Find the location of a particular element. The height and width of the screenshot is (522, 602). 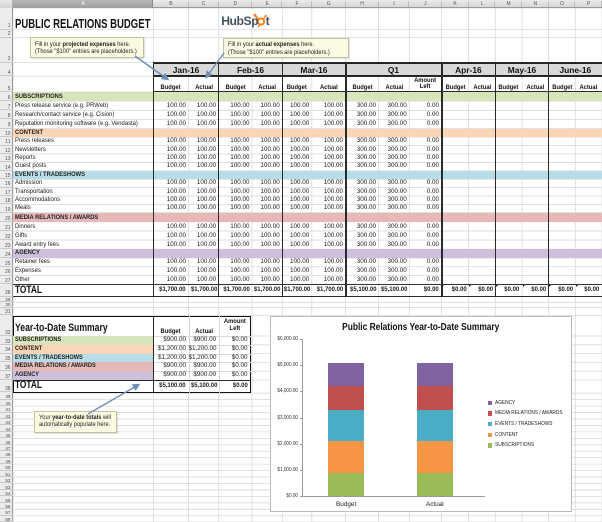

svg-text: HubSp is located at coordinates (239, 21).